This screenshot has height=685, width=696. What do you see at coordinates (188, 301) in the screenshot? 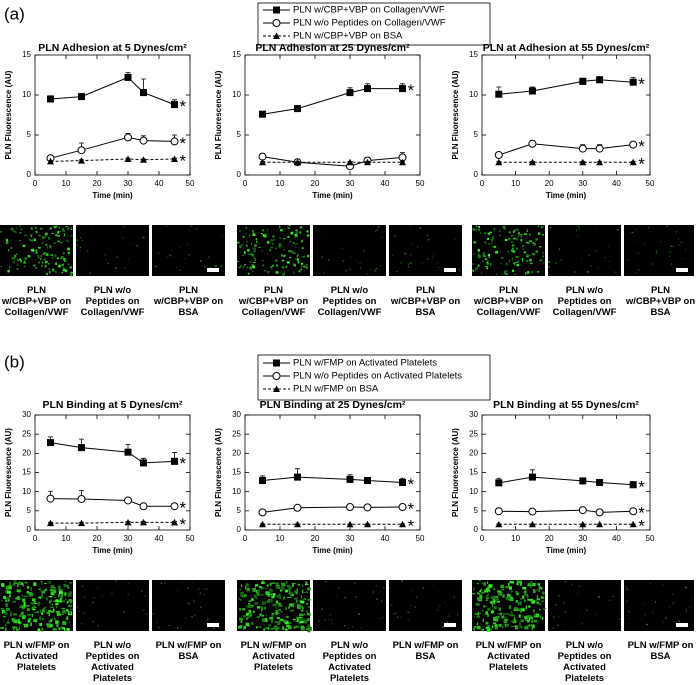
I see `image-caption: PLN w/CBP+VBP on BSA` at bounding box center [188, 301].